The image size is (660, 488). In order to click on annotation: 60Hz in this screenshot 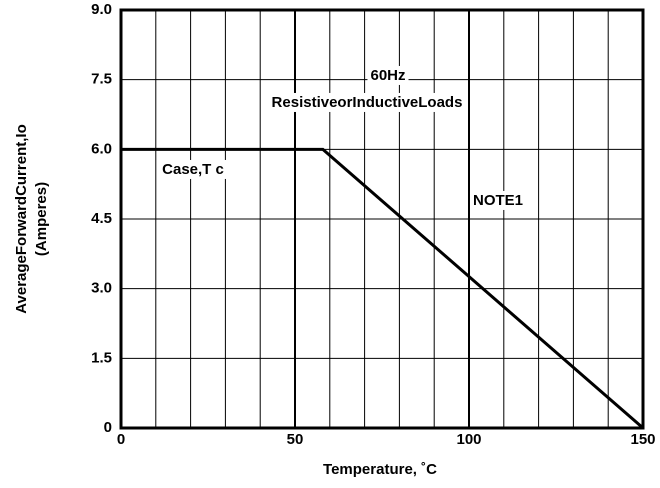, I will do `click(387, 75)`.